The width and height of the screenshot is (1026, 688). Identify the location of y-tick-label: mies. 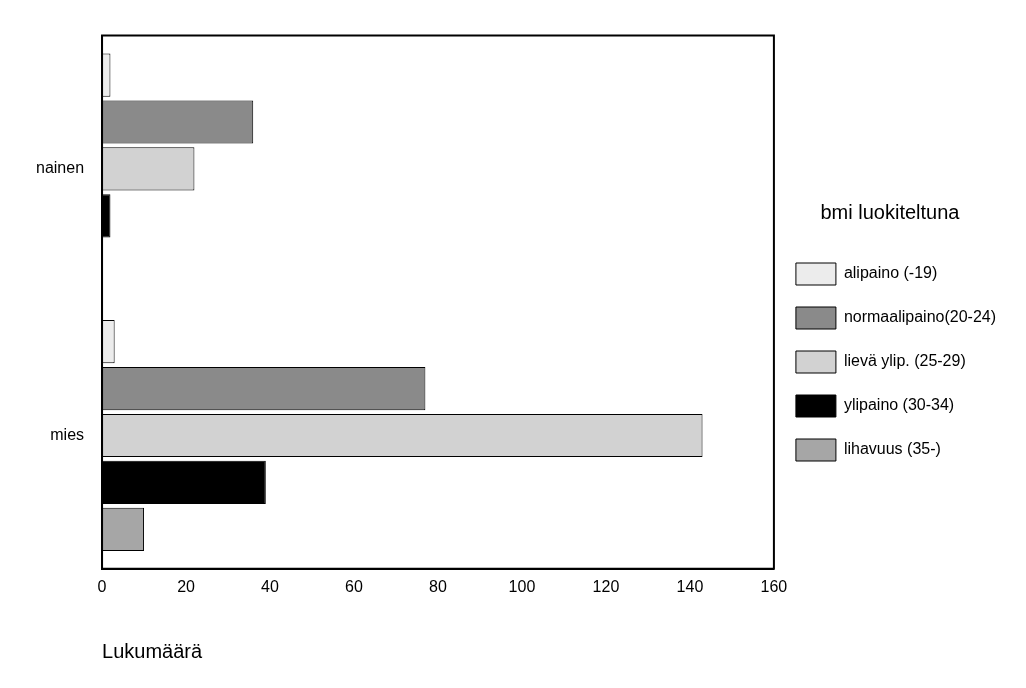
(67, 434).